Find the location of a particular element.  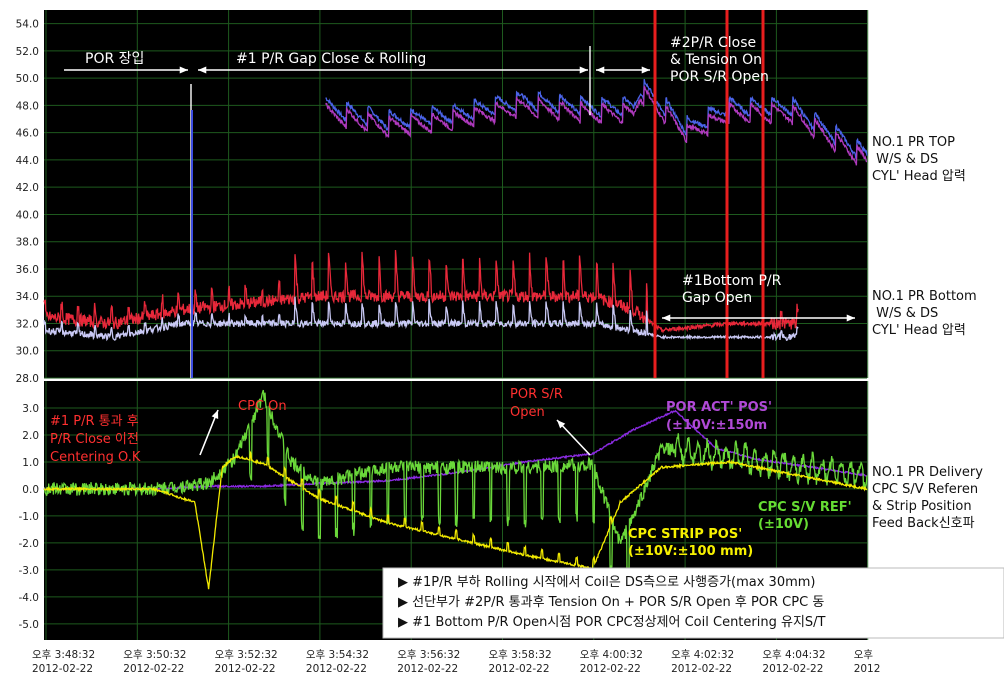

x-tick-label-line: 오후 4:04:32 is located at coordinates (793, 655).